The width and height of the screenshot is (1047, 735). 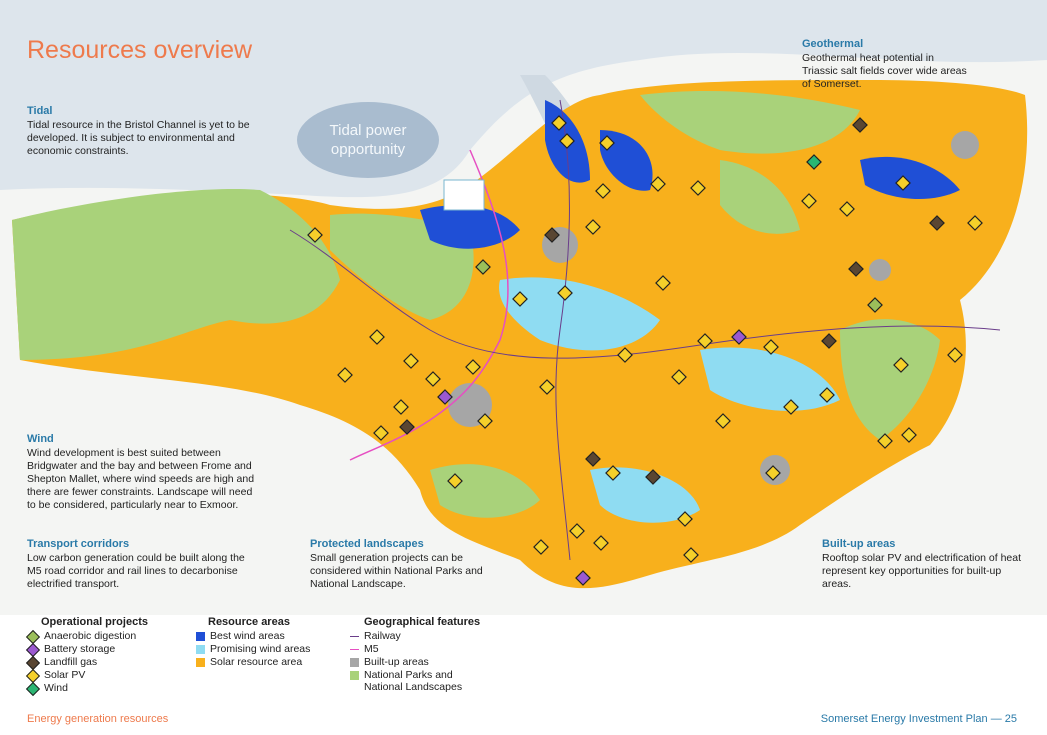 What do you see at coordinates (396, 662) in the screenshot?
I see `legend-label: Built-up areas` at bounding box center [396, 662].